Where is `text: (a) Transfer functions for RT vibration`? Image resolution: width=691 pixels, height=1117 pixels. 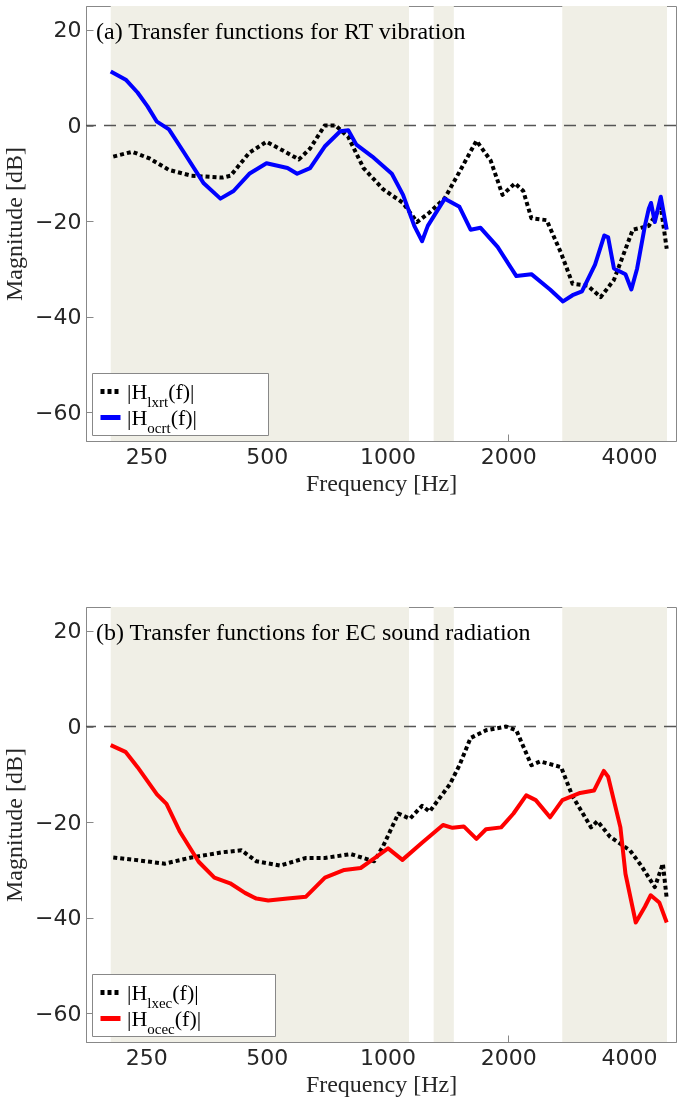 text: (a) Transfer functions for RT vibration is located at coordinates (281, 31).